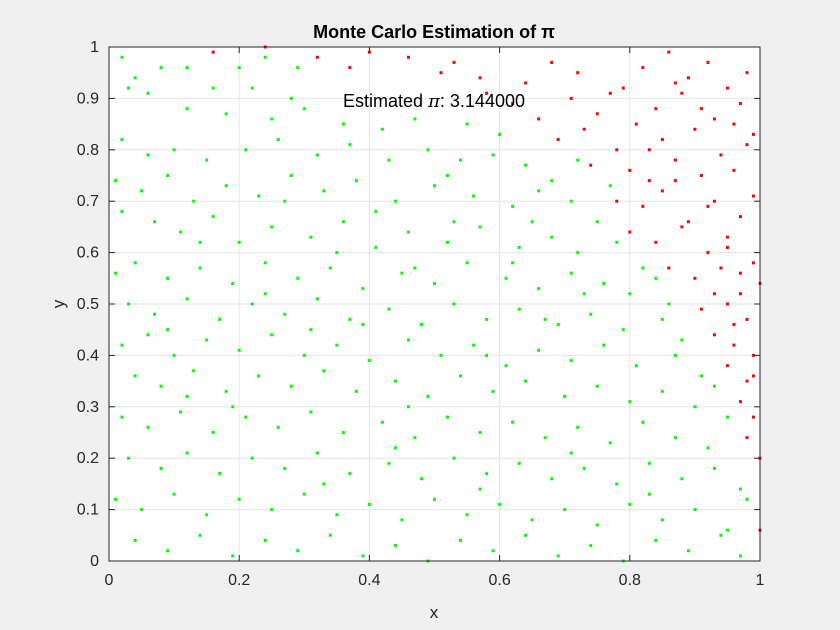  I want to click on y-tick-label: 0, so click(94, 561).